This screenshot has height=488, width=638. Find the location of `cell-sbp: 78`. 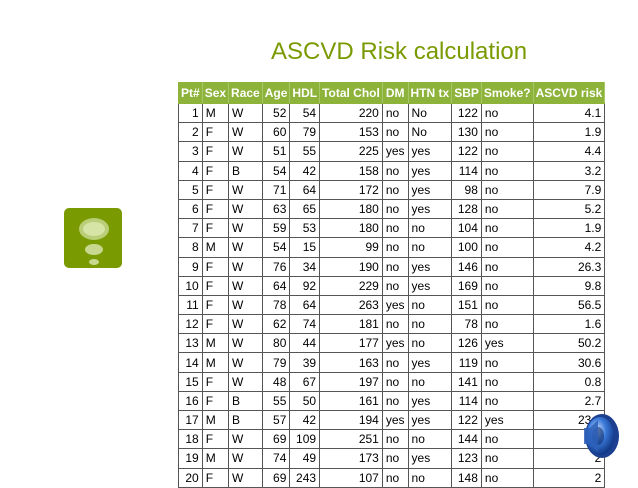

cell-sbp: 78 is located at coordinates (466, 324).